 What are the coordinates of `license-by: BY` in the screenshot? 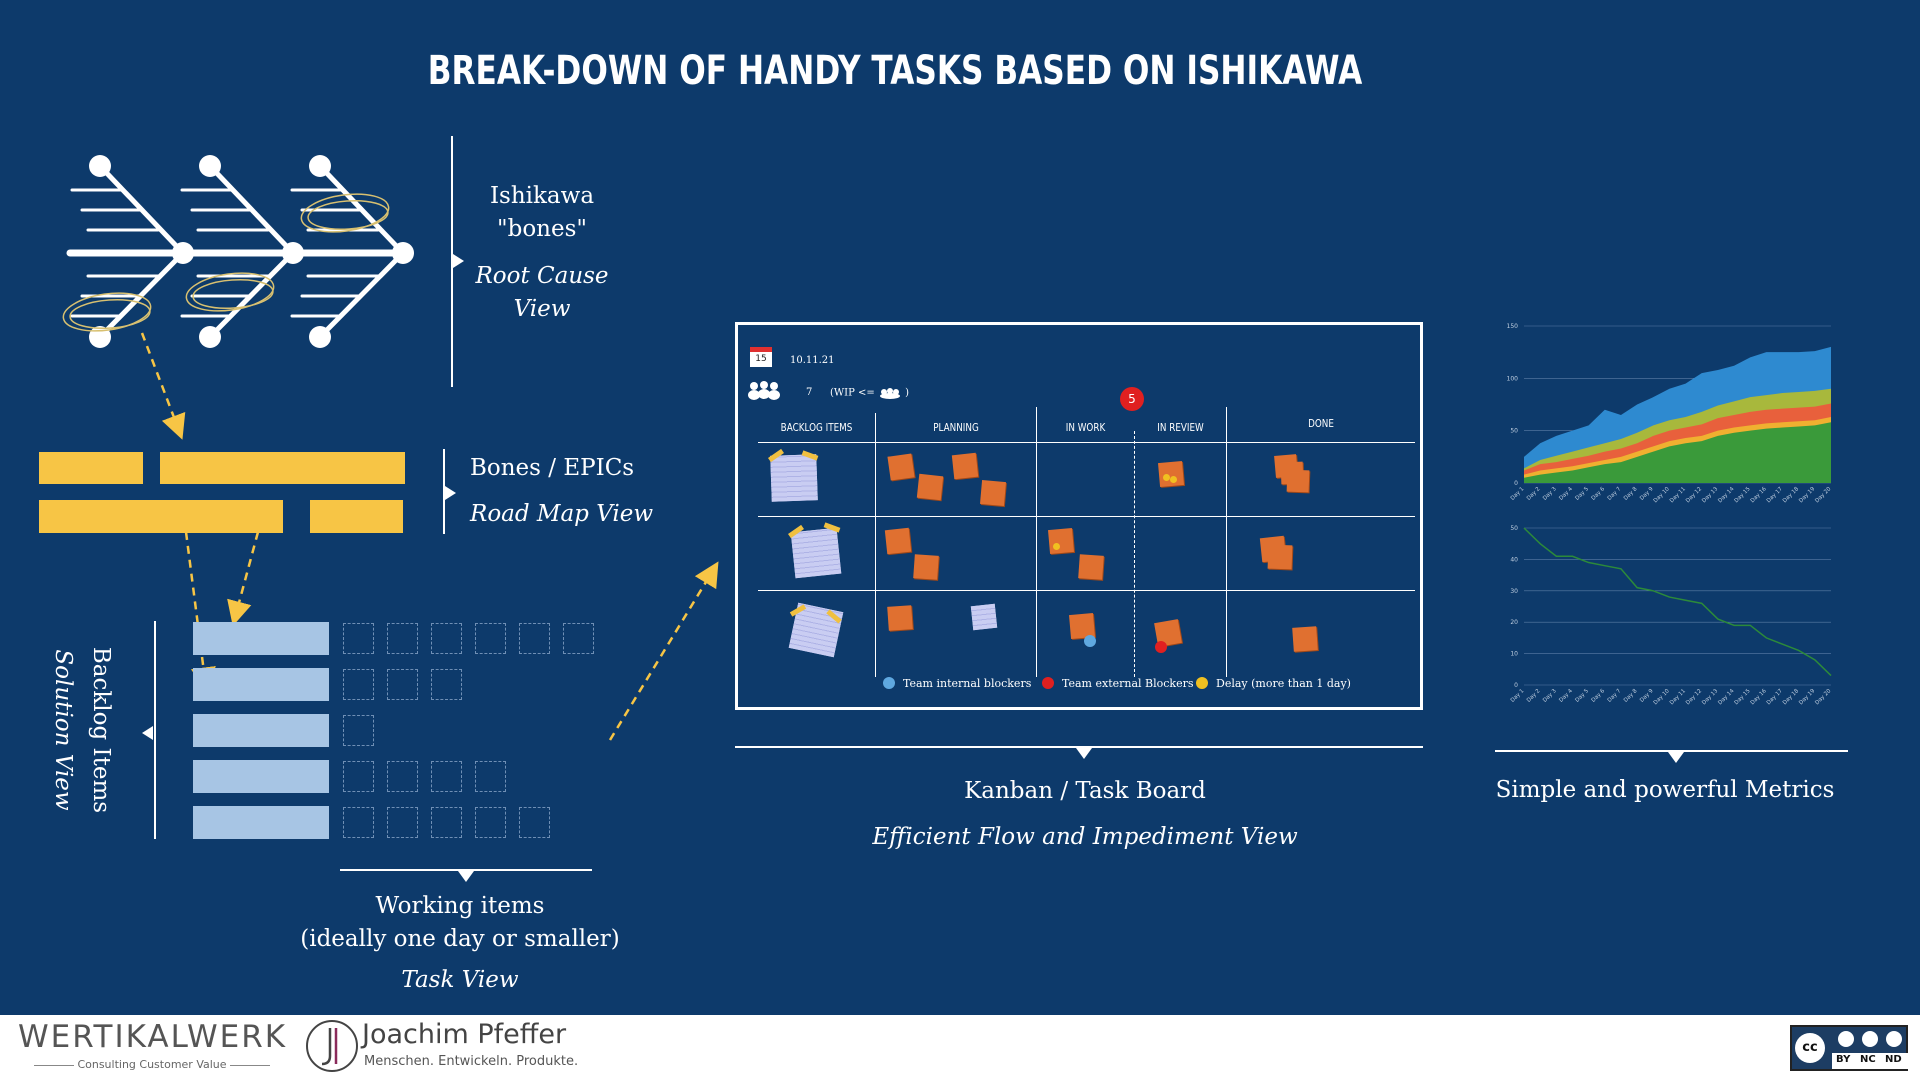 It's located at (1843, 1059).